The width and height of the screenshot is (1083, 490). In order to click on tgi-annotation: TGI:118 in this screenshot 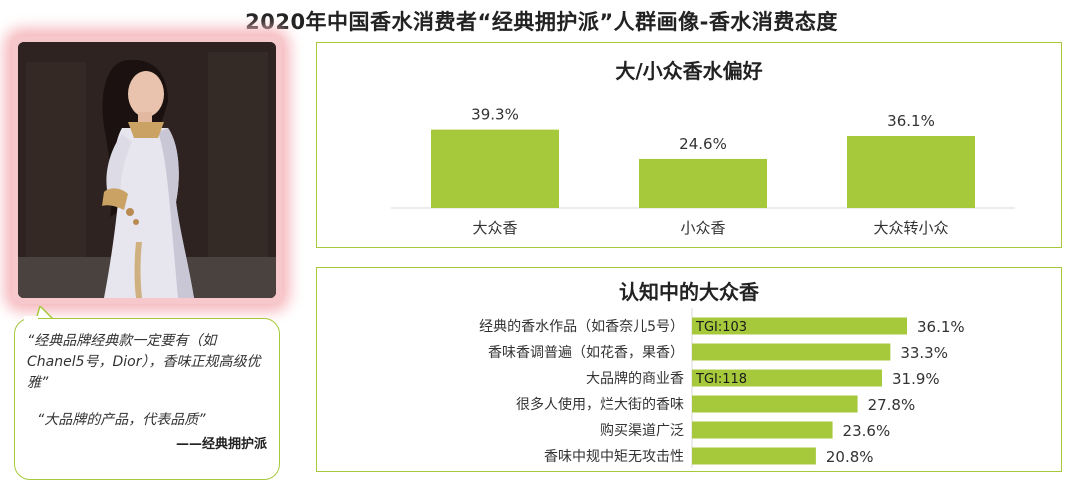, I will do `click(721, 379)`.